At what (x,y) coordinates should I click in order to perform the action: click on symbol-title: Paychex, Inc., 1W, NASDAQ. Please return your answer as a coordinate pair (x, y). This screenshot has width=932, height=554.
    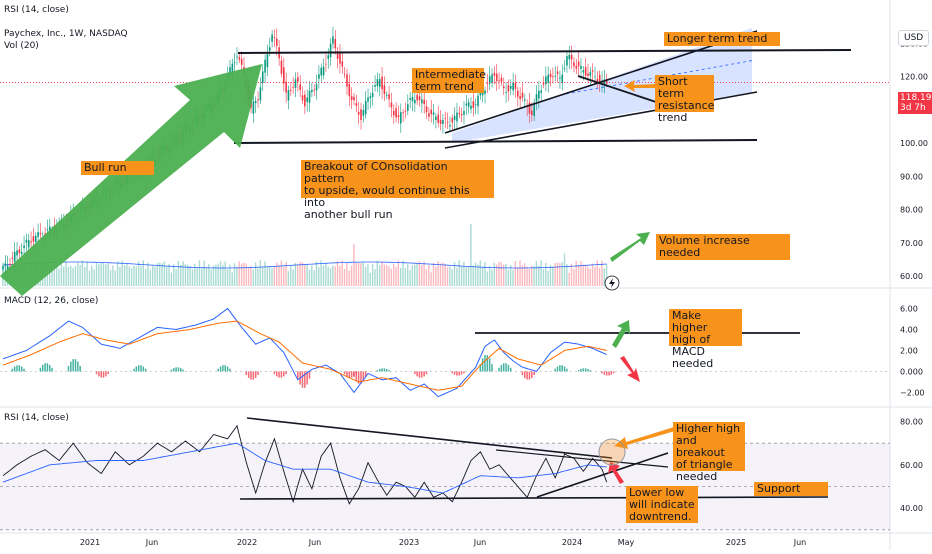
    Looking at the image, I should click on (66, 34).